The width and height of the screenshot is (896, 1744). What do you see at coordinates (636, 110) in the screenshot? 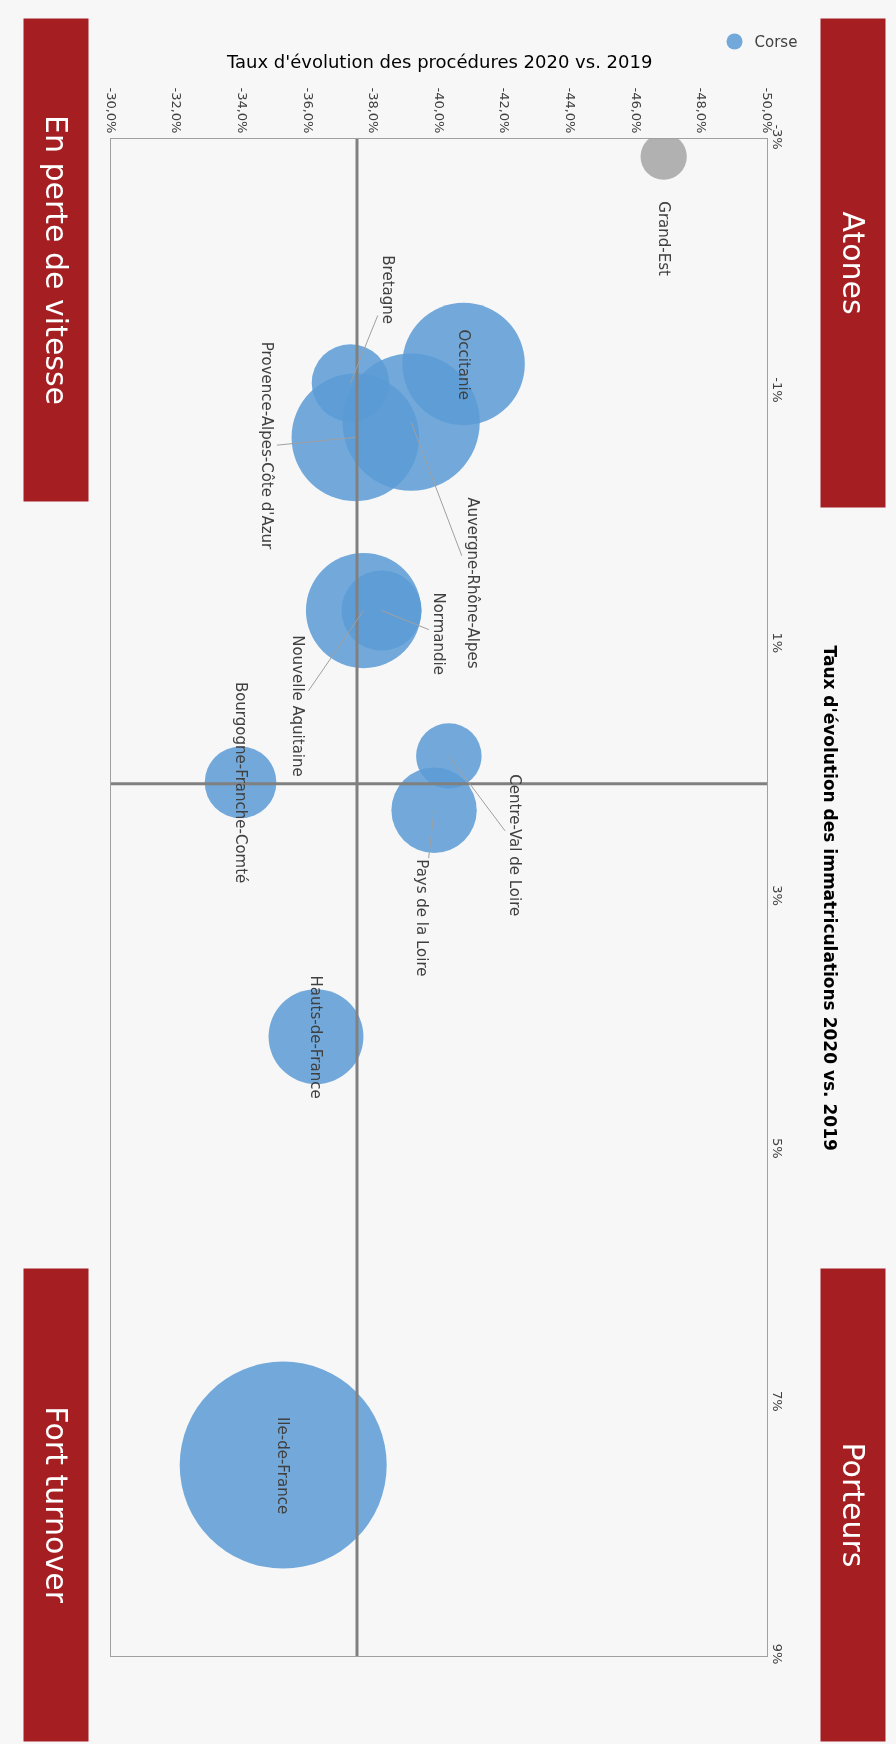
I see `x-tick-label: -46,0%` at bounding box center [636, 110].